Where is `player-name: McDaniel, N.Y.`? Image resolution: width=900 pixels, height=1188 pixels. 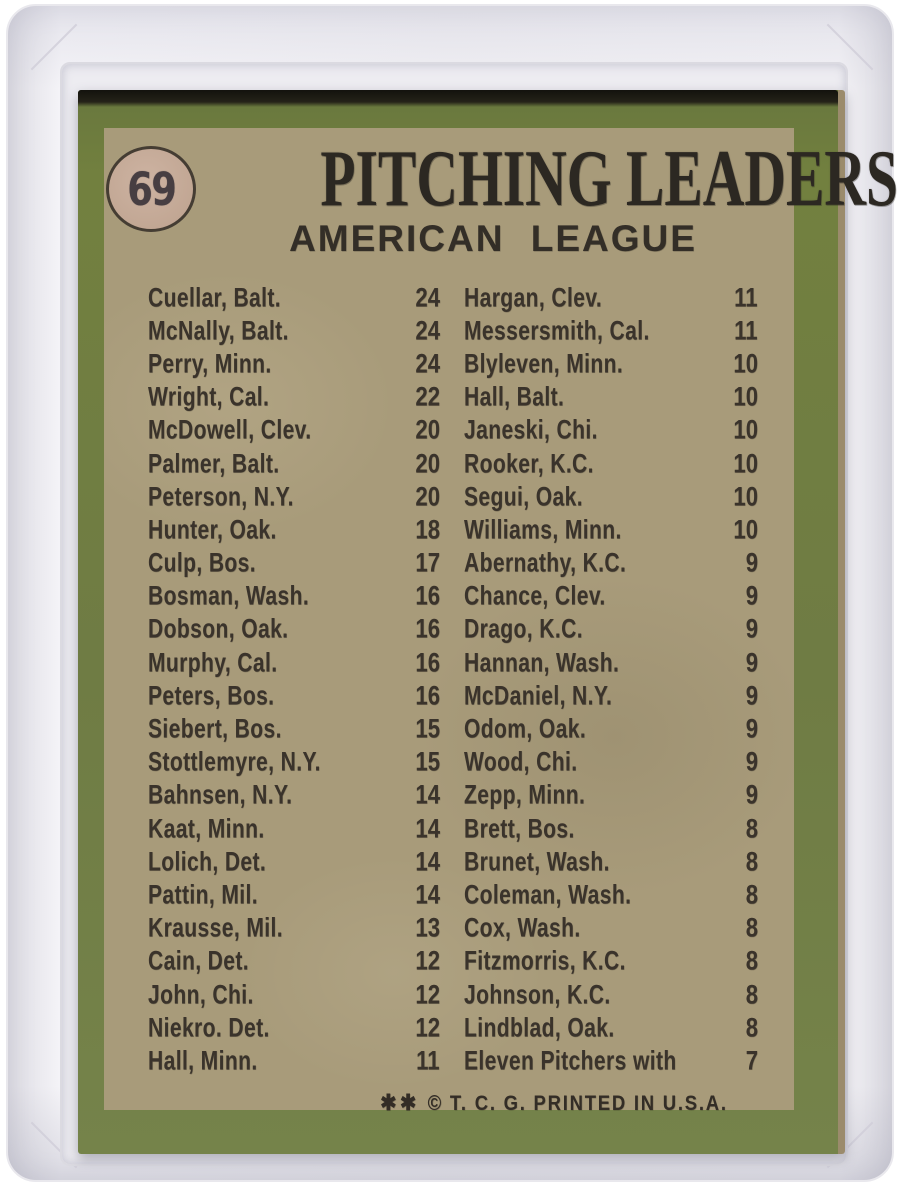 player-name: McDaniel, N.Y. is located at coordinates (538, 695).